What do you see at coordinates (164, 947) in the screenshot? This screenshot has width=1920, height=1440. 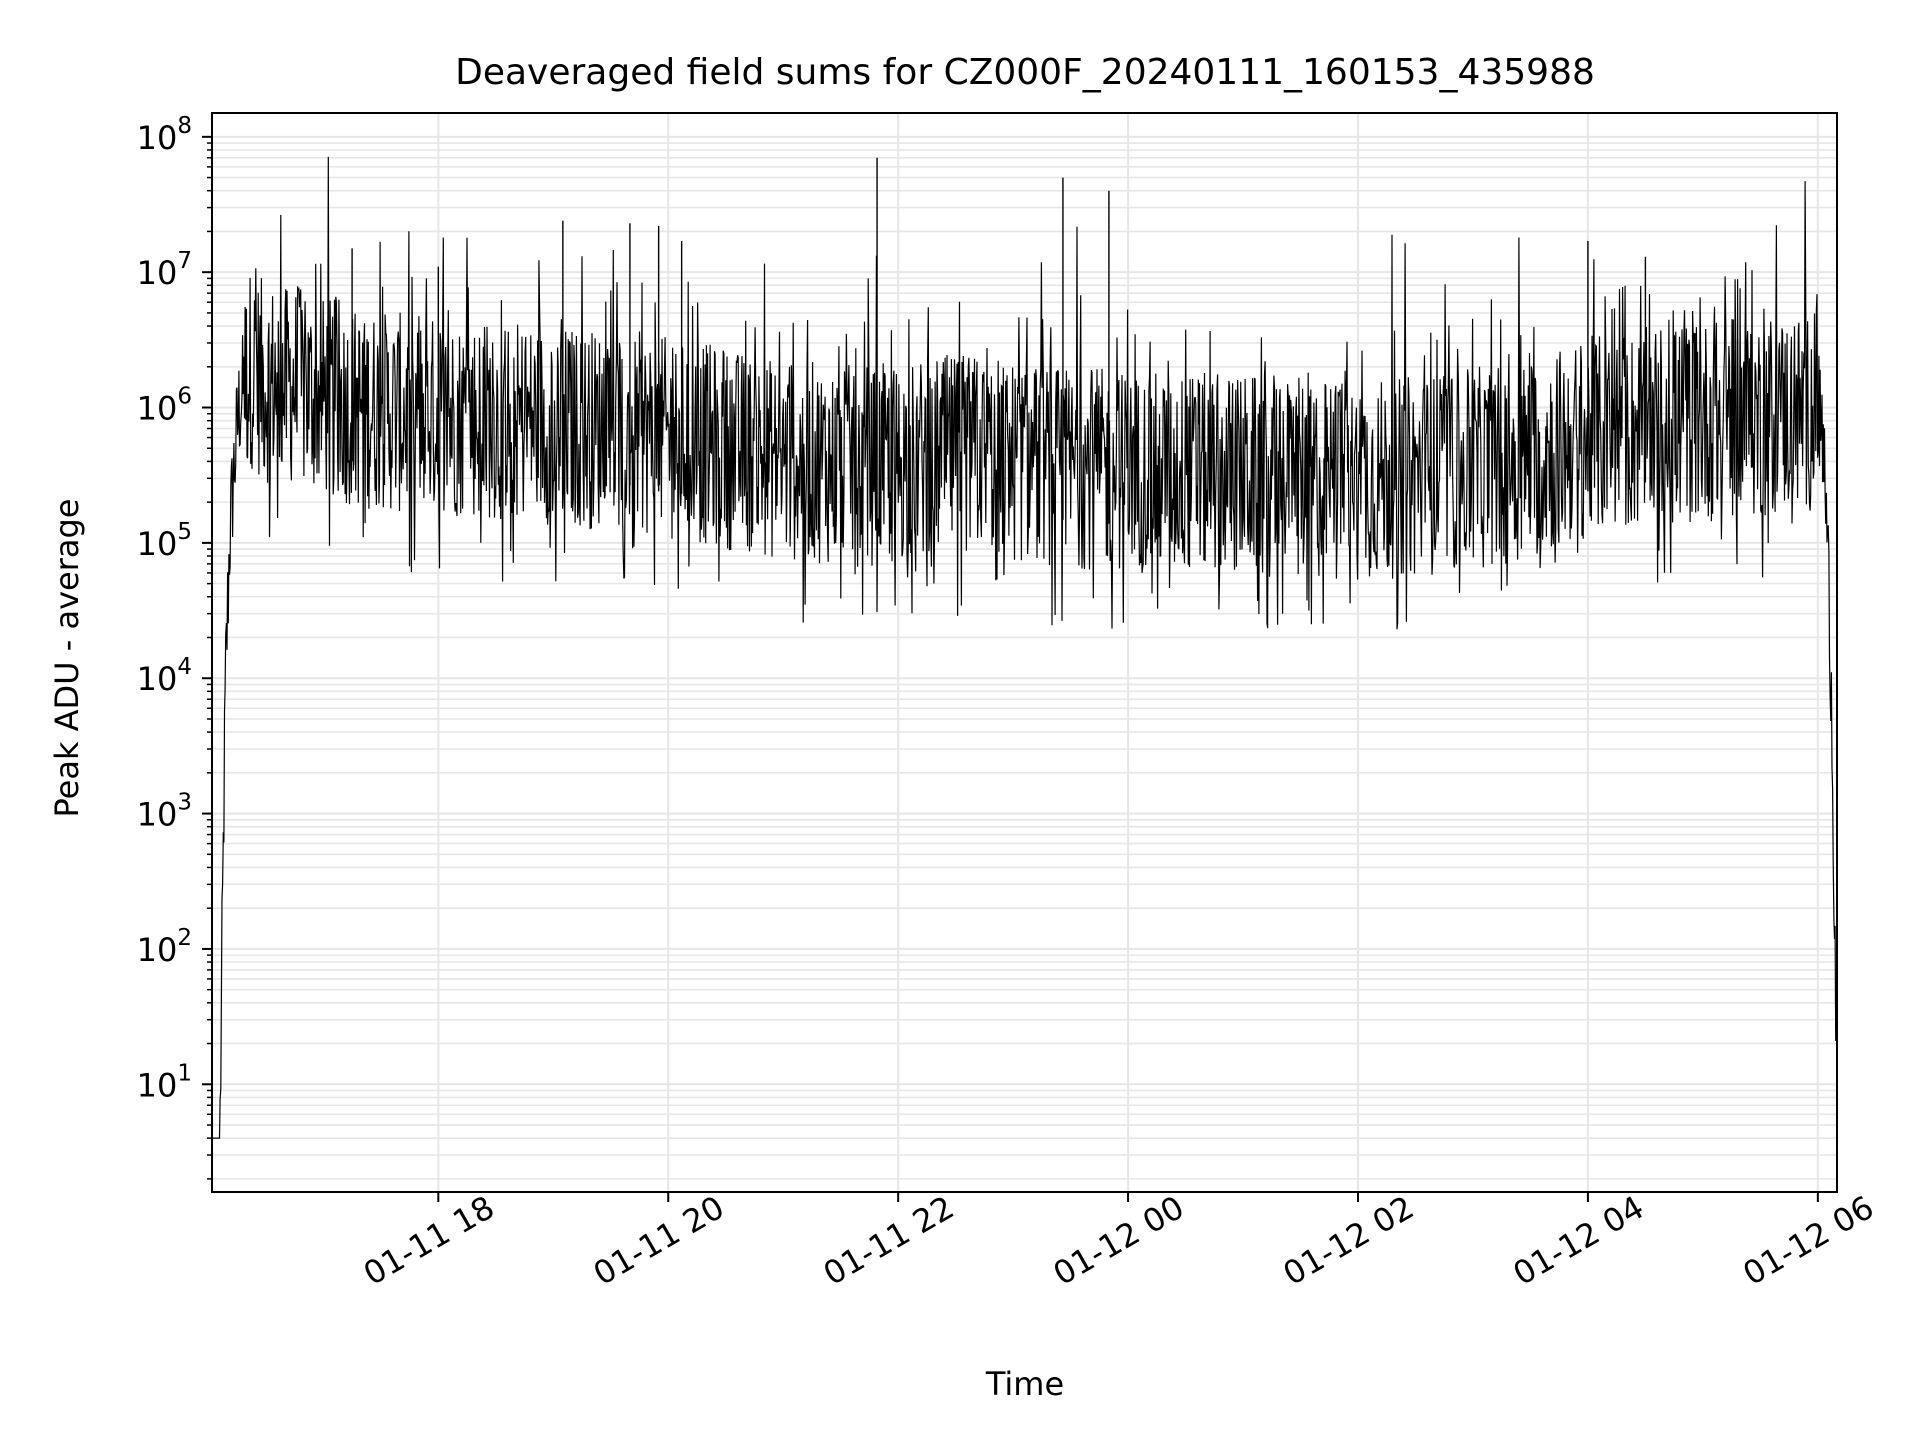 I see `y-tick-label: 10²` at bounding box center [164, 947].